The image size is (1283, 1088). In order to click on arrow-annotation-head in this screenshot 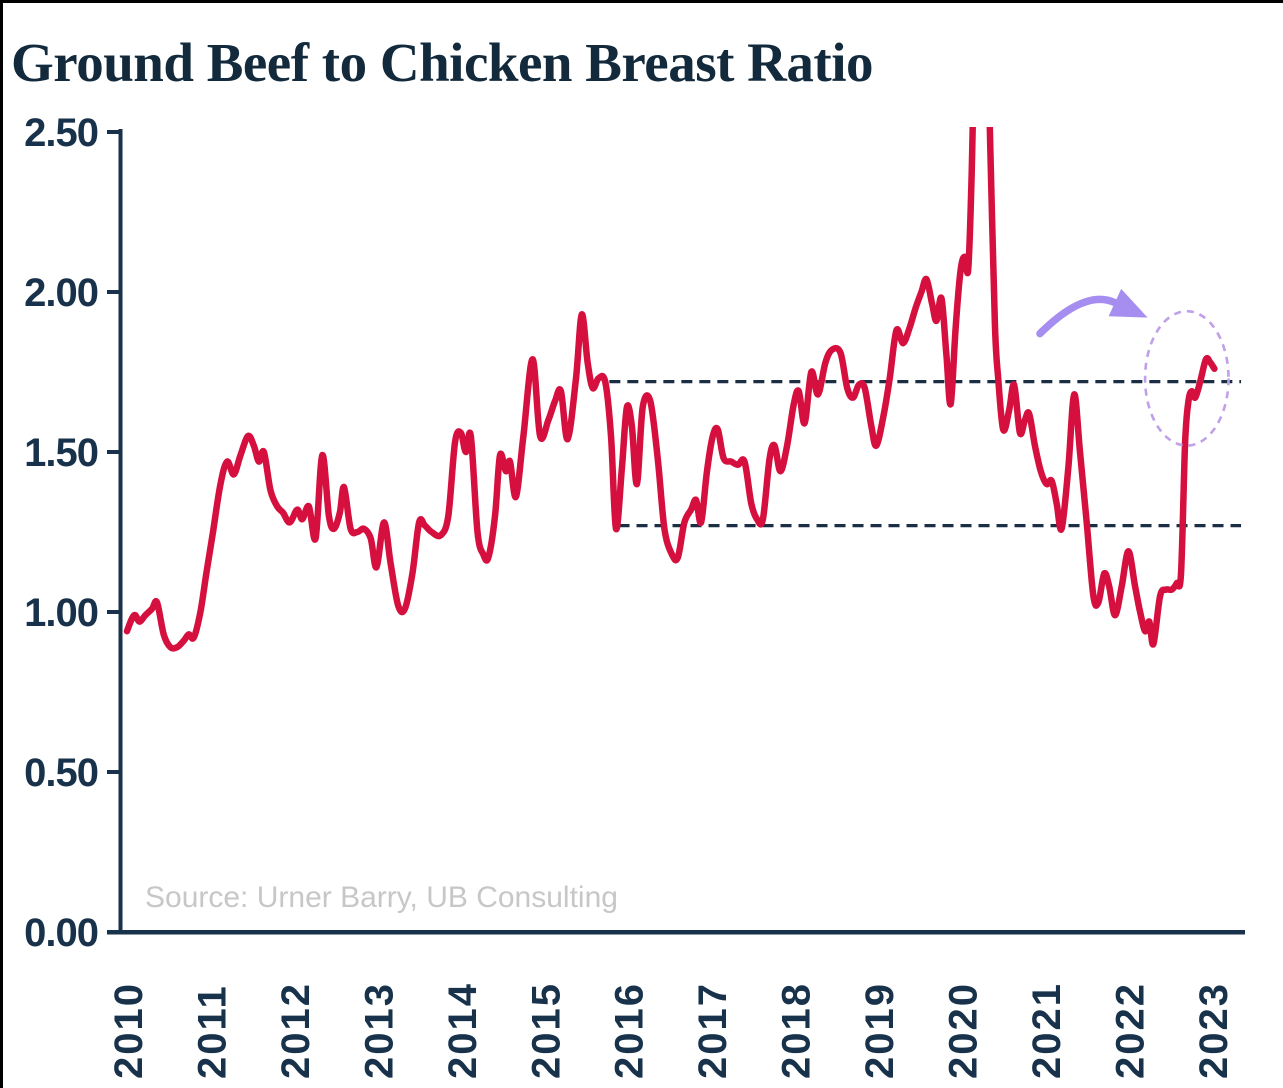, I will do `click(1128, 303)`.